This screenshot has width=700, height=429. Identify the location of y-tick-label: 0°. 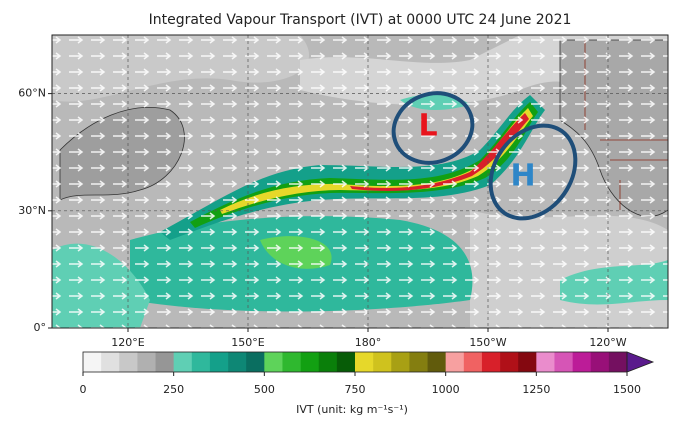
(40, 327).